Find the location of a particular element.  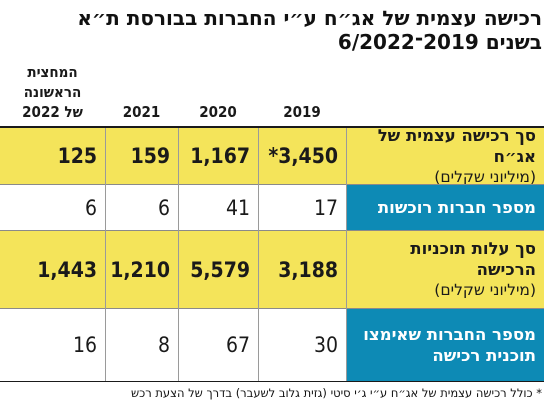

table-bottom-rule is located at coordinates (272, 381).